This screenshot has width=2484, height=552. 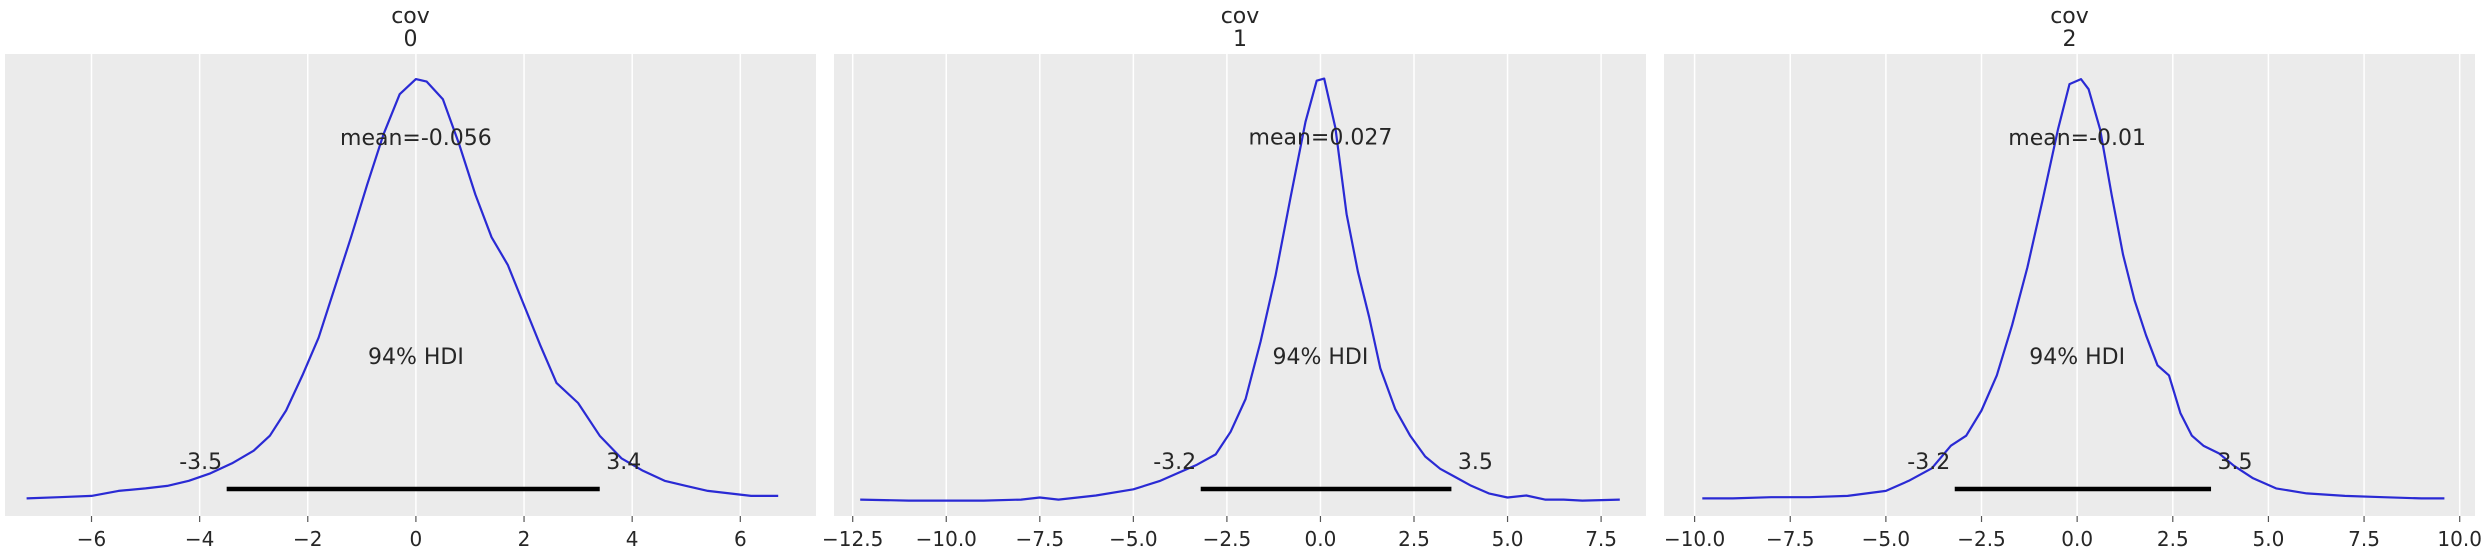 What do you see at coordinates (416, 138) in the screenshot?
I see `mean-annotation: mean=-0.056` at bounding box center [416, 138].